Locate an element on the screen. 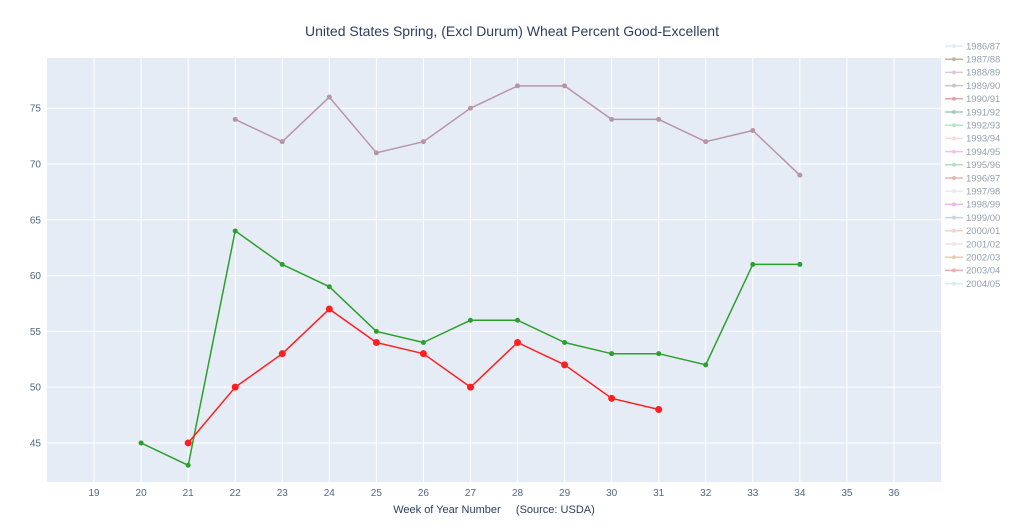 The image size is (1024, 530). x-tick-label: 32 is located at coordinates (706, 493).